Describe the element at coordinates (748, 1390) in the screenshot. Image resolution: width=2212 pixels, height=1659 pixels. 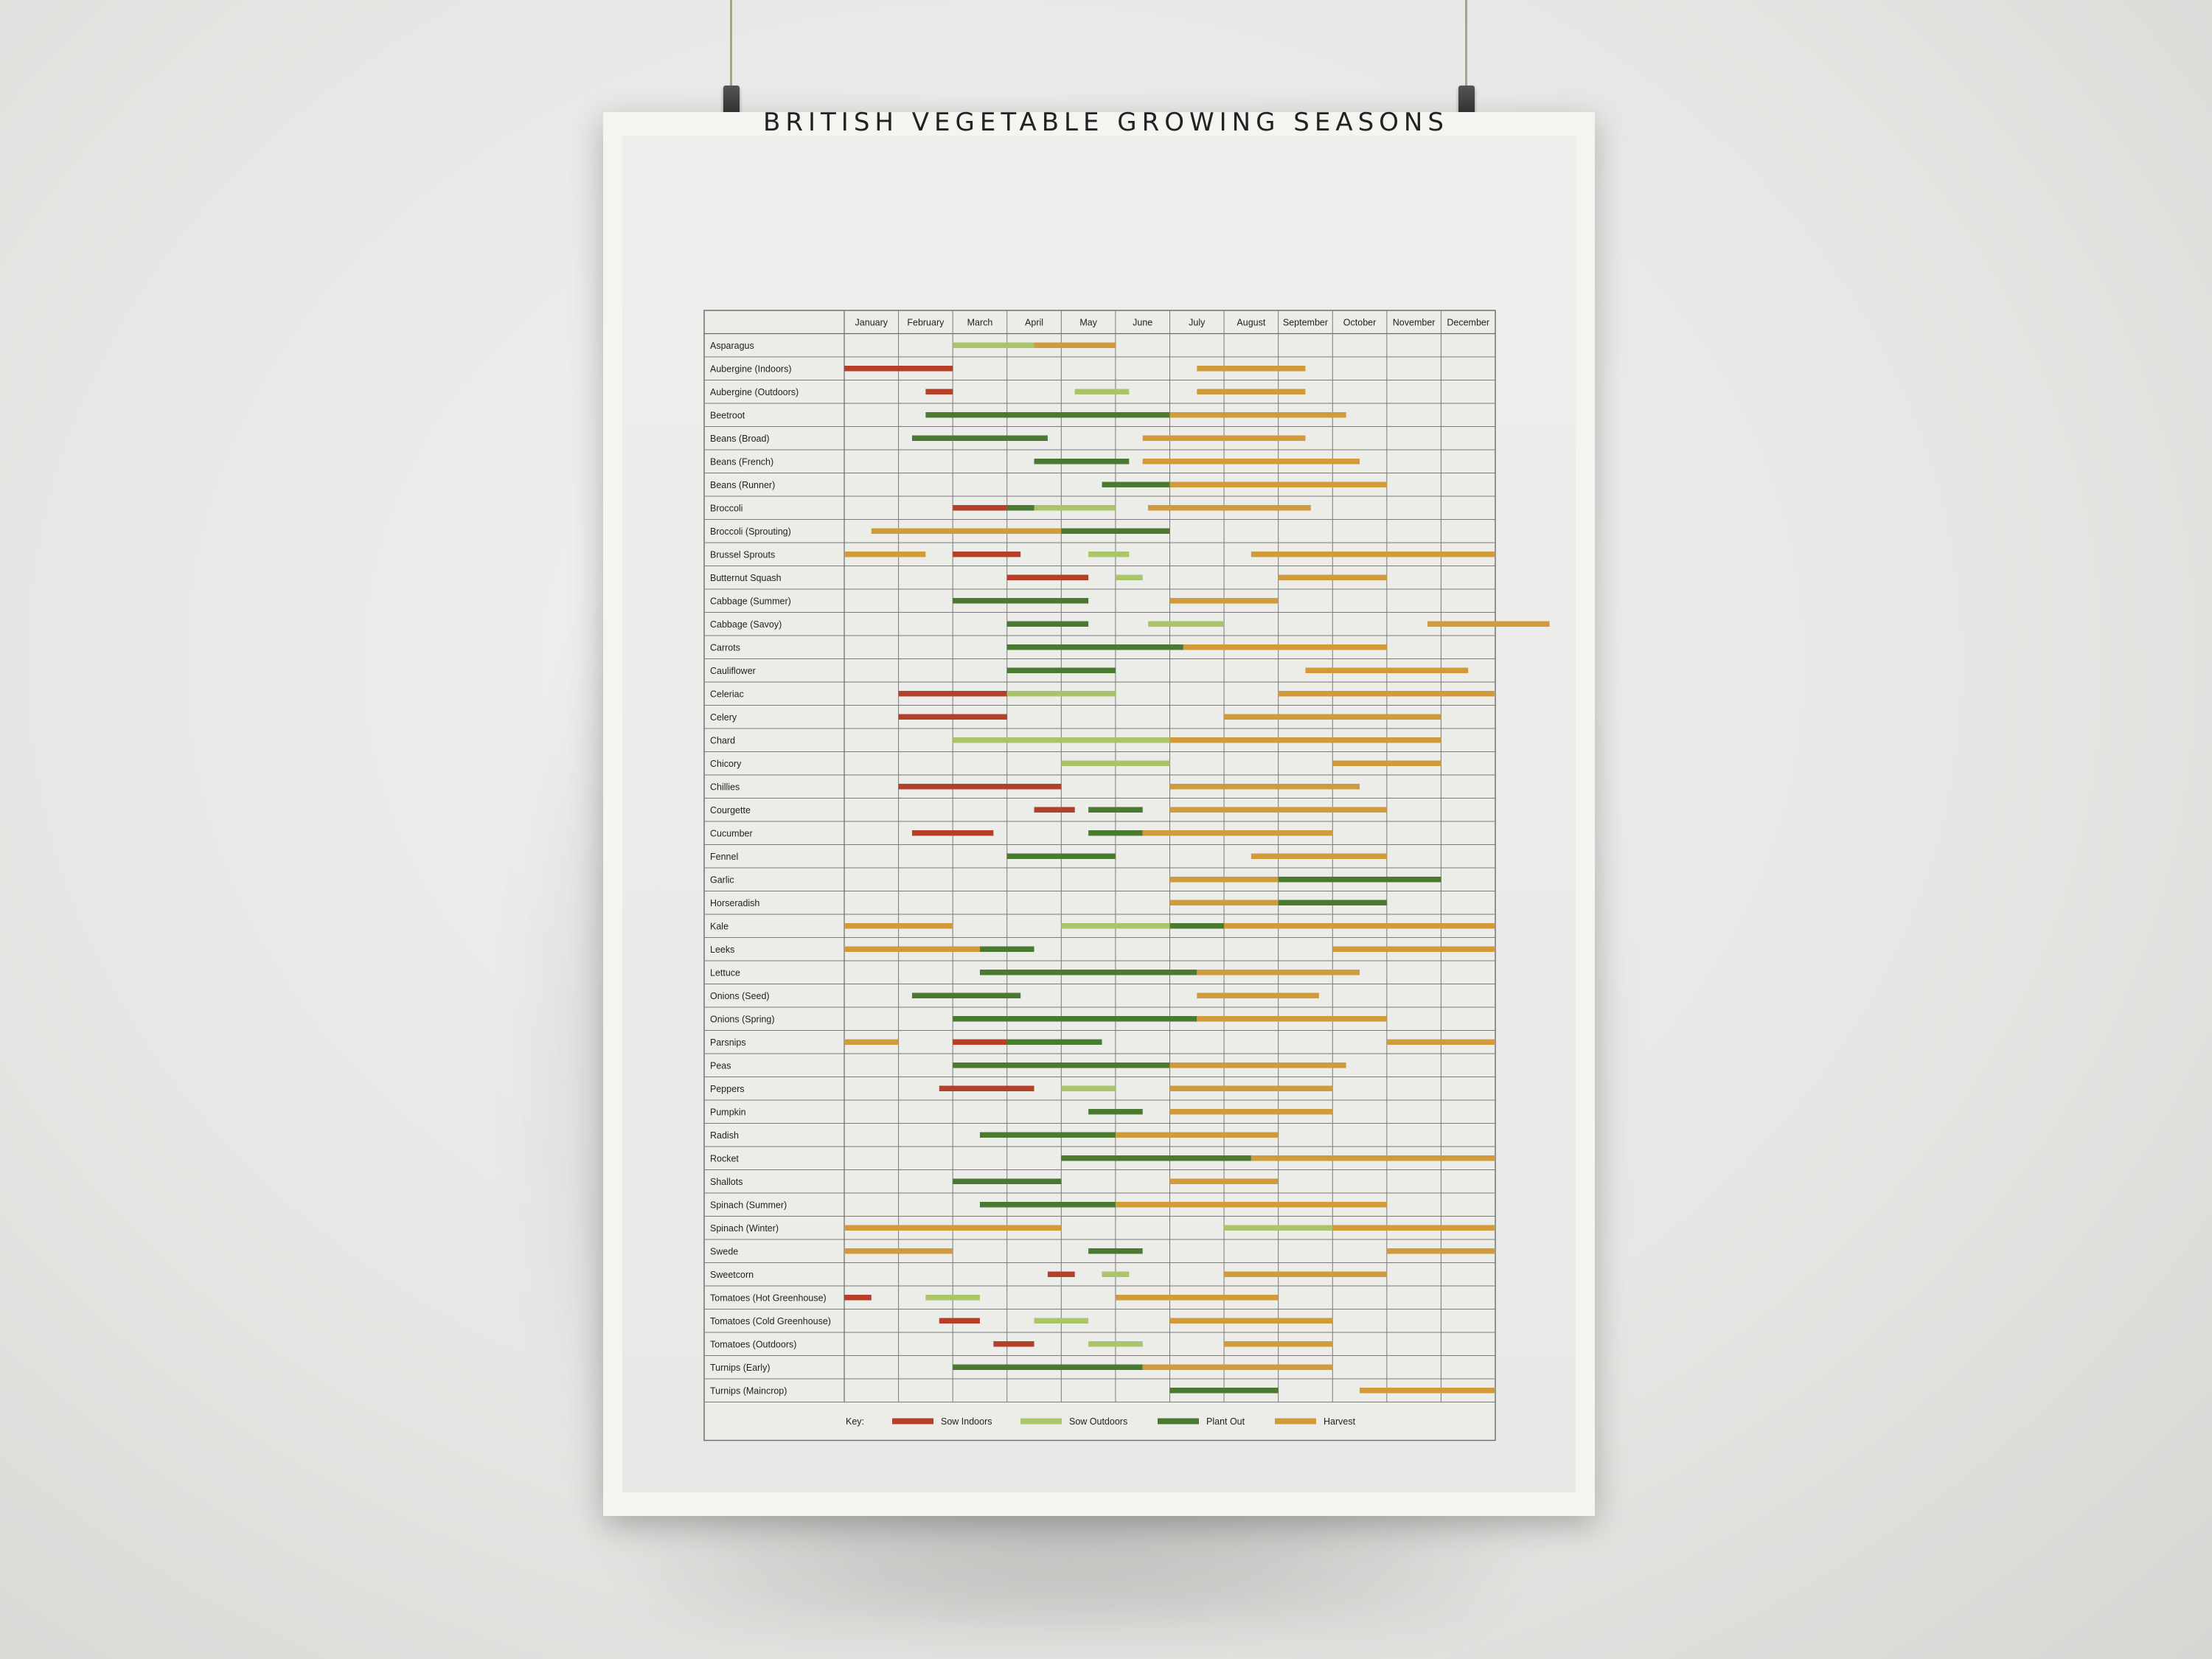
I see `vegetable-name: Turnips (Maincrop)` at that location.